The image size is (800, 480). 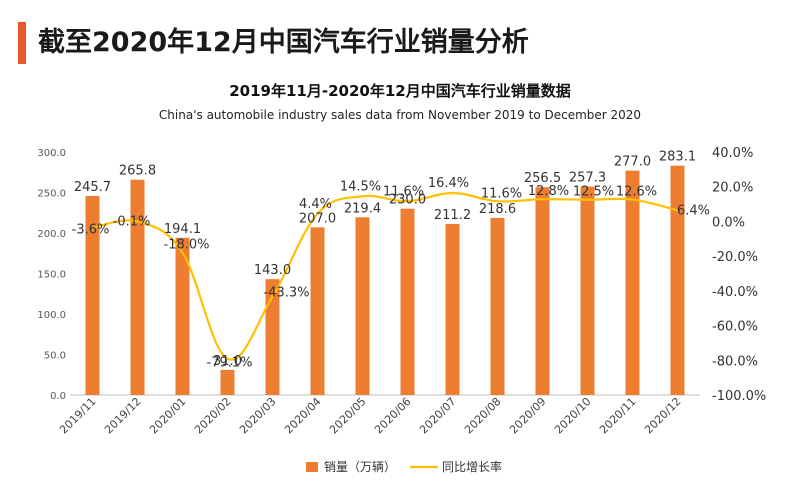 I want to click on growth-rate-label: 16.4%, so click(x=448, y=183).